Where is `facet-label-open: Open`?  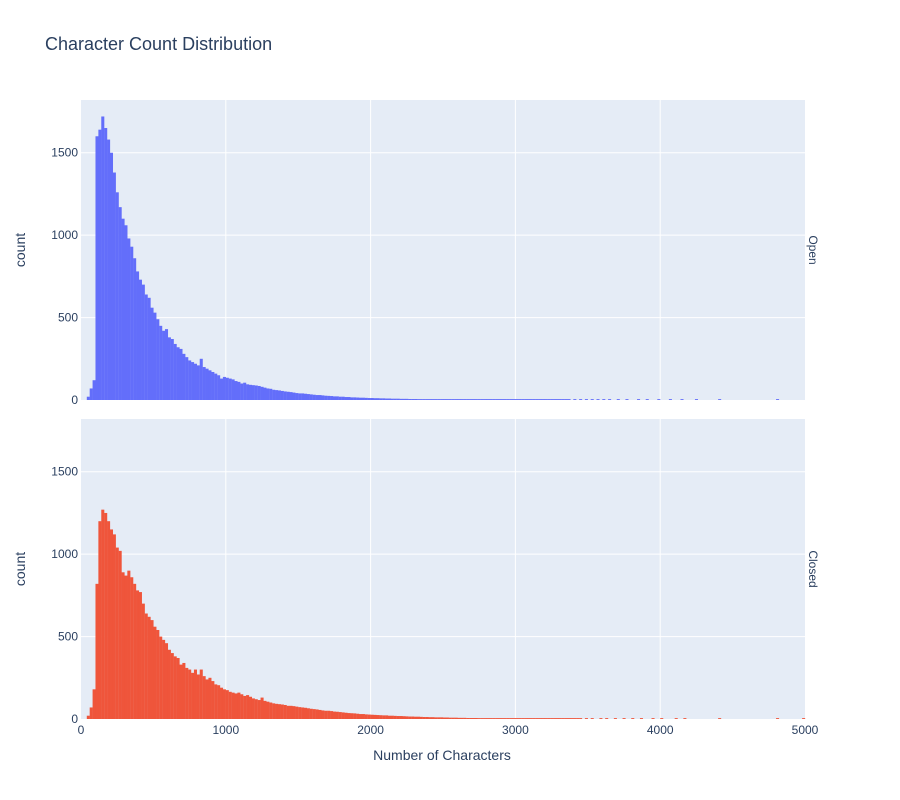 facet-label-open: Open is located at coordinates (813, 249).